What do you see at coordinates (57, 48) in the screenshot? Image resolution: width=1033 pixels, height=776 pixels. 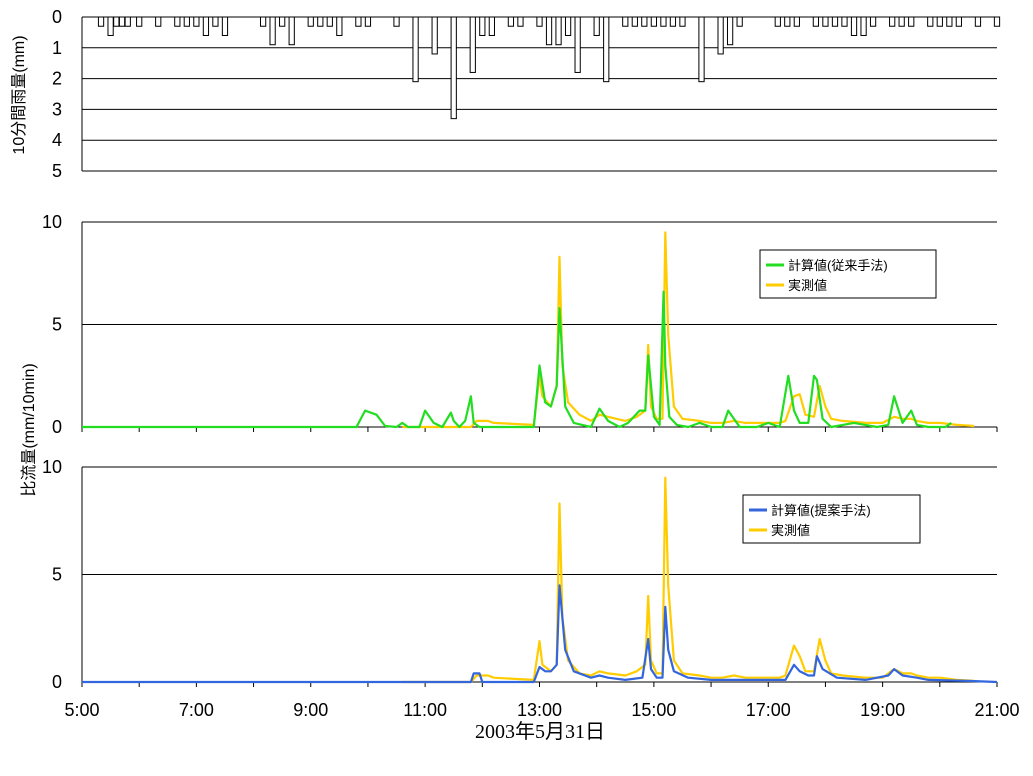 I see `rain-y-tick-label: 1` at bounding box center [57, 48].